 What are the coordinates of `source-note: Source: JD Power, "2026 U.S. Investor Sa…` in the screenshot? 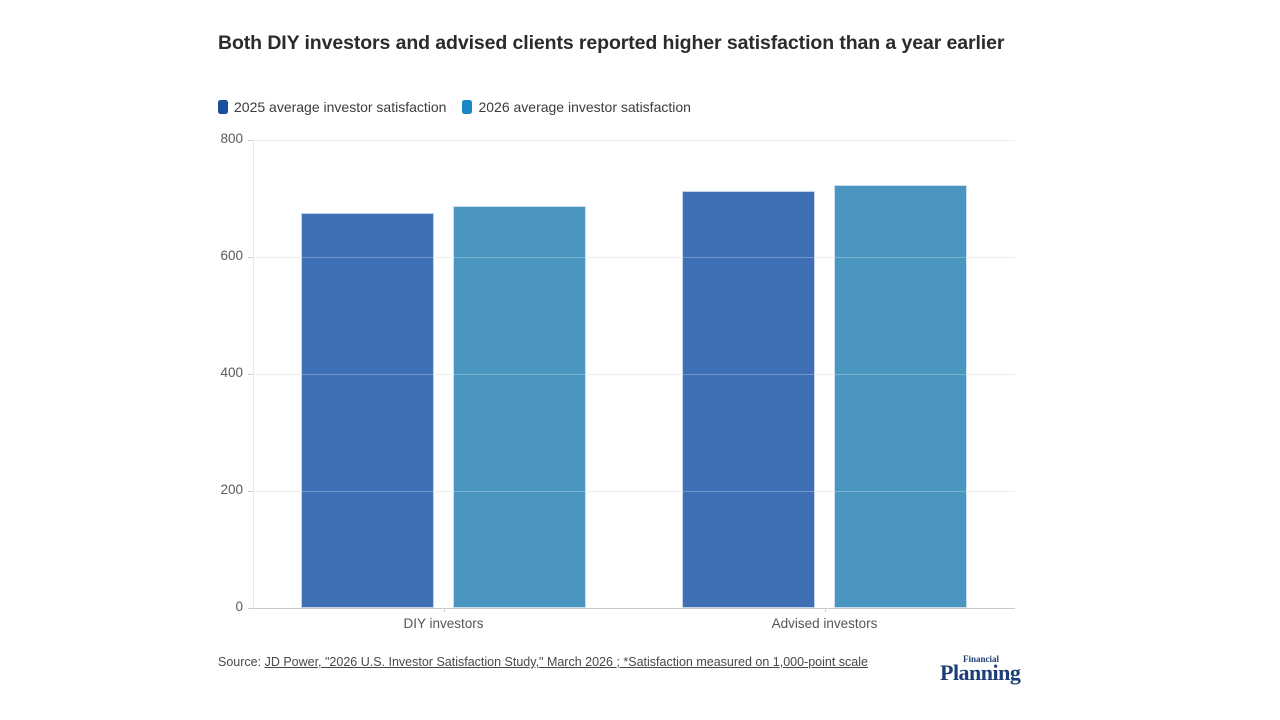 It's located at (576, 662).